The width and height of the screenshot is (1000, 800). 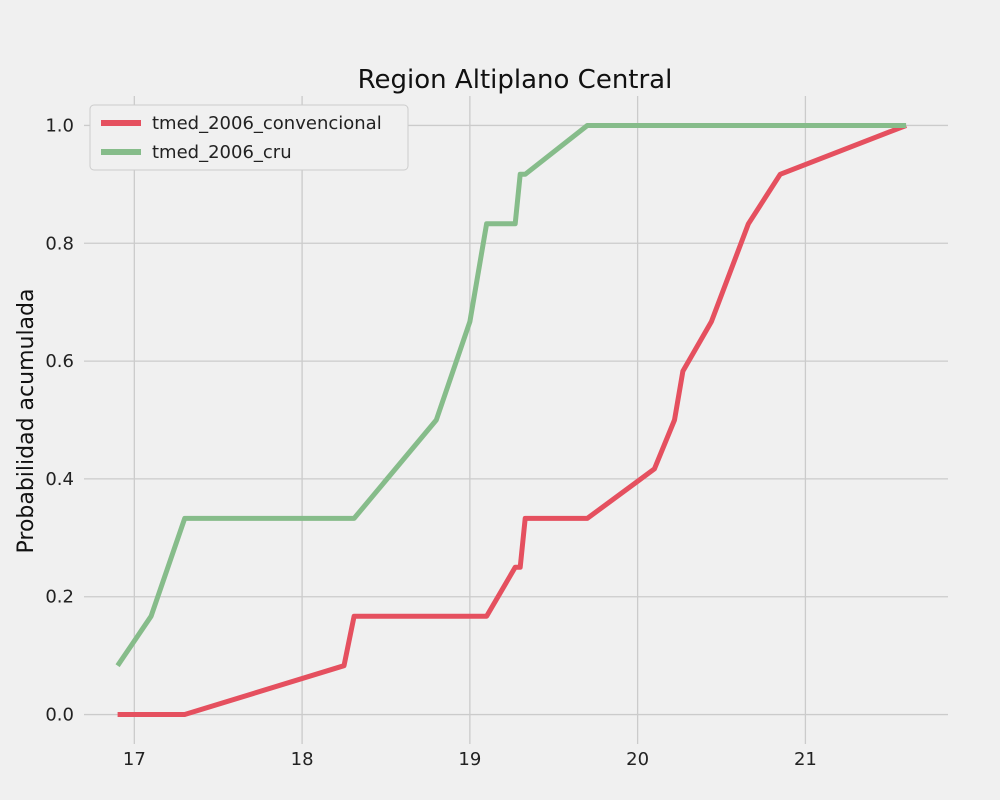 I want to click on y-tick-label: 0.4, so click(x=59, y=479).